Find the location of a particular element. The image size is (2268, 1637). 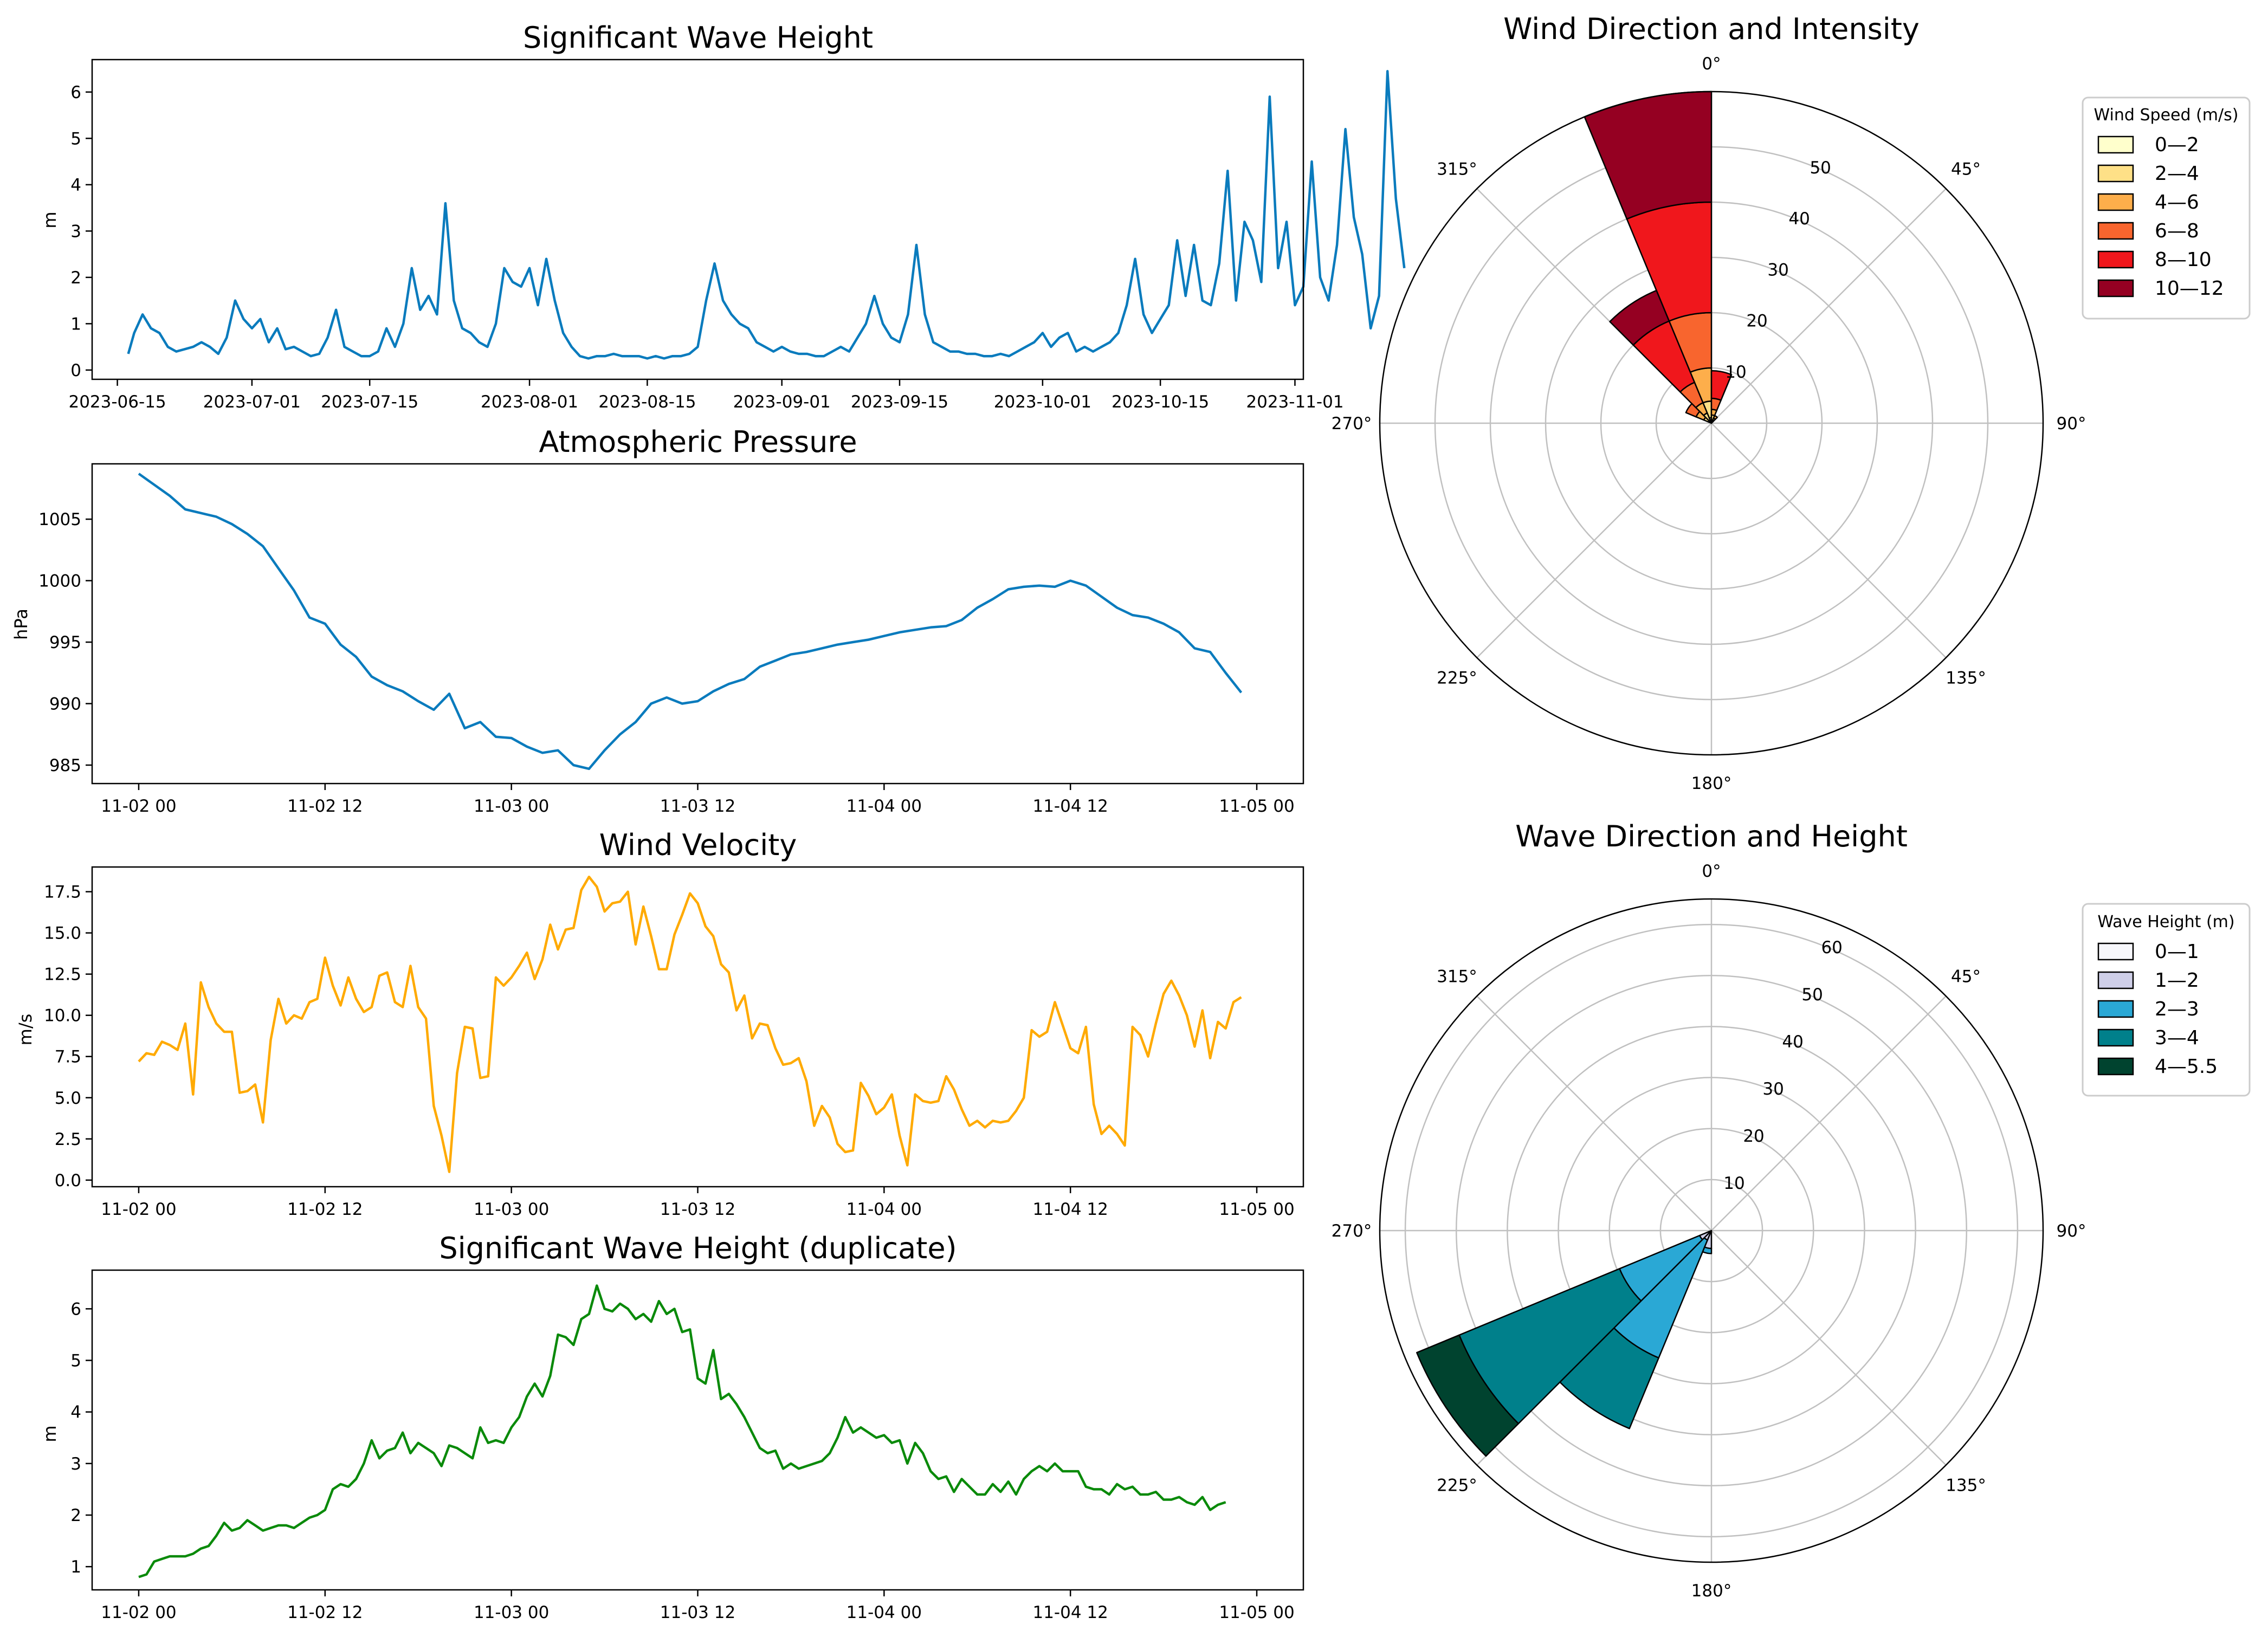

legend-label: 2—3 is located at coordinates (2177, 1009).